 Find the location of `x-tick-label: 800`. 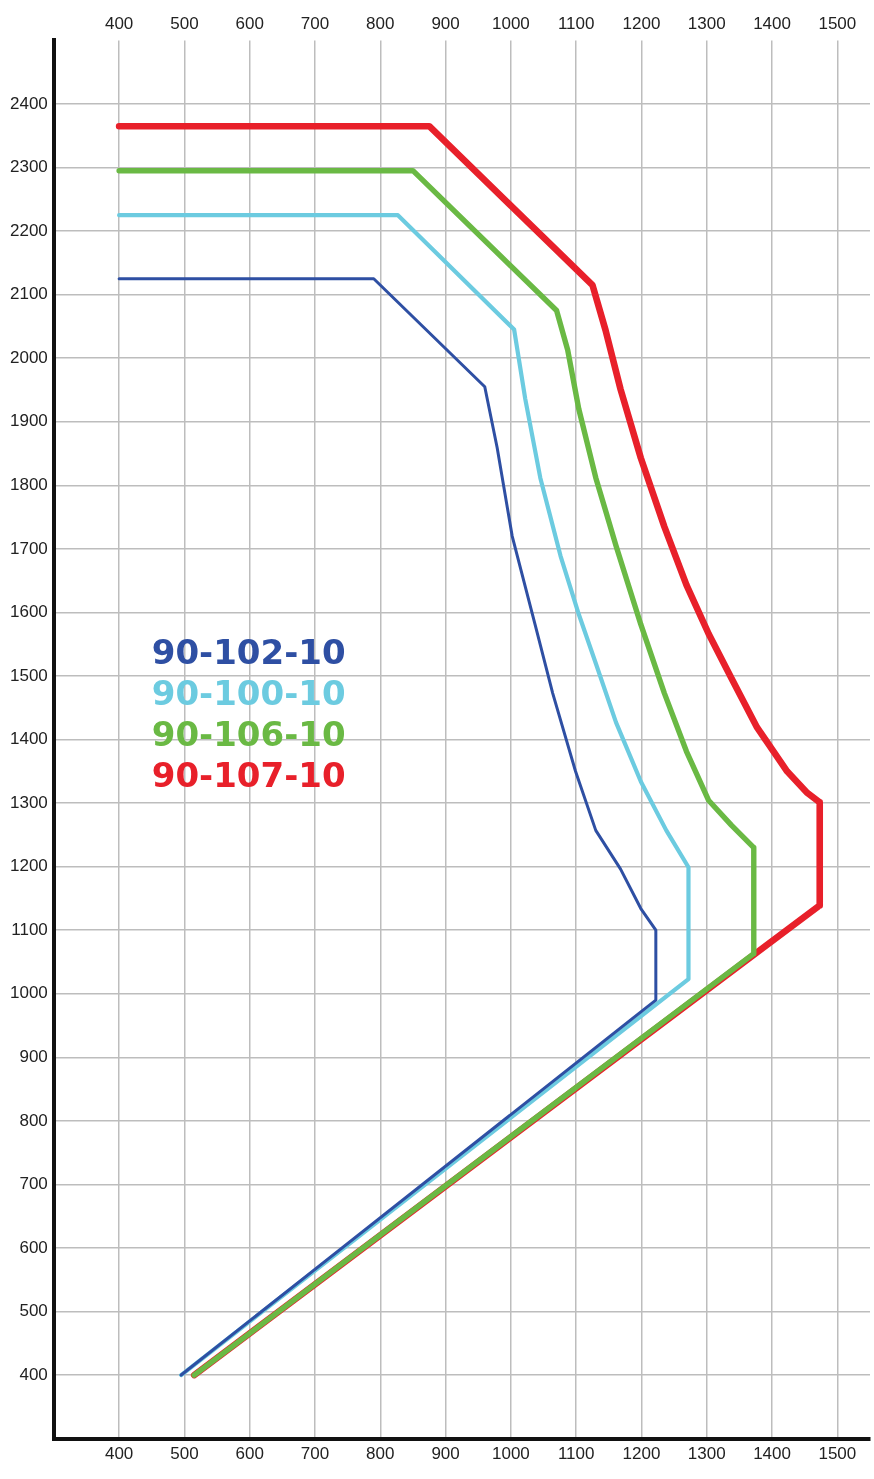

x-tick-label: 800 is located at coordinates (380, 1454).